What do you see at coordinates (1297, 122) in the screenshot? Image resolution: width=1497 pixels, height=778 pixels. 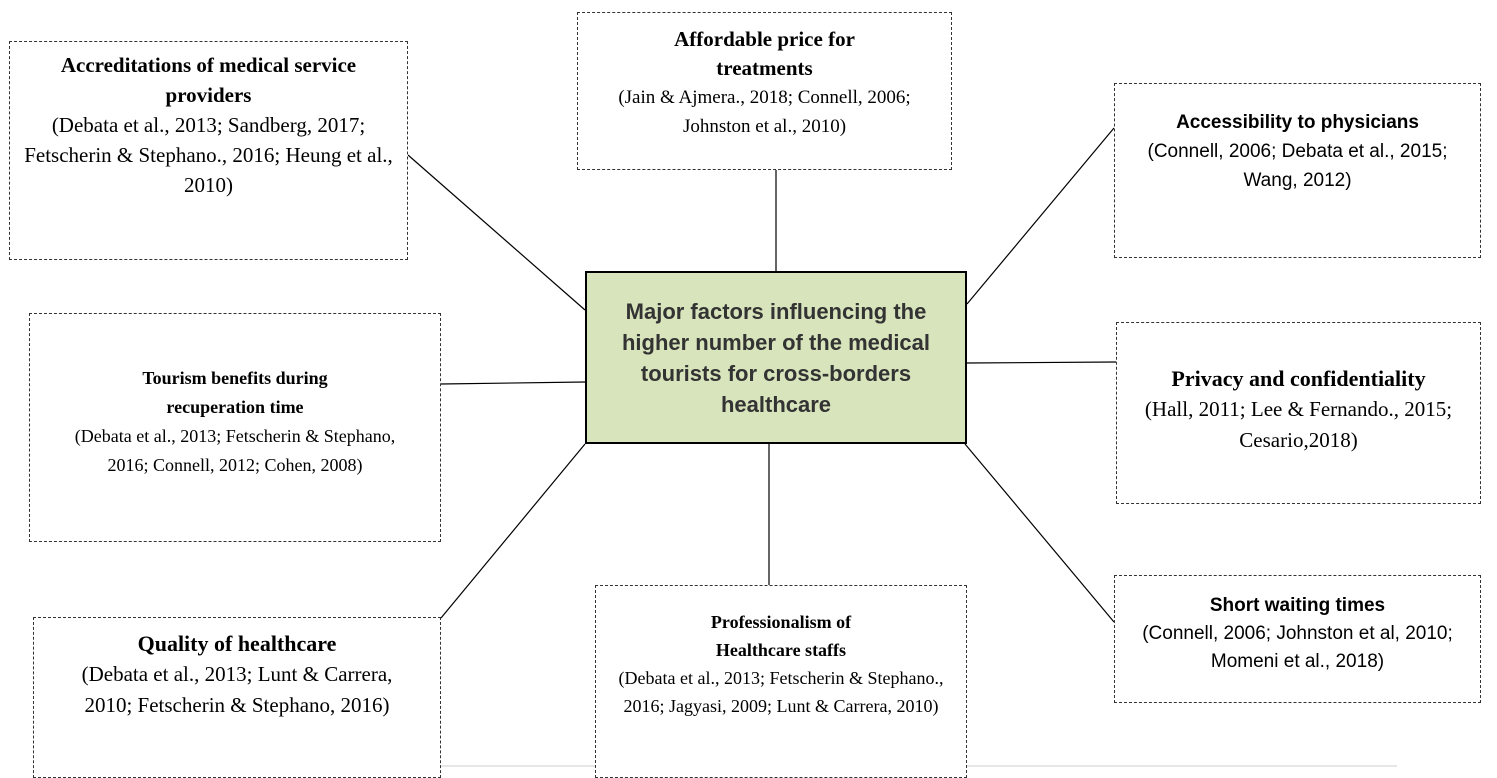 I see `node-title: Accessibility to physicians` at bounding box center [1297, 122].